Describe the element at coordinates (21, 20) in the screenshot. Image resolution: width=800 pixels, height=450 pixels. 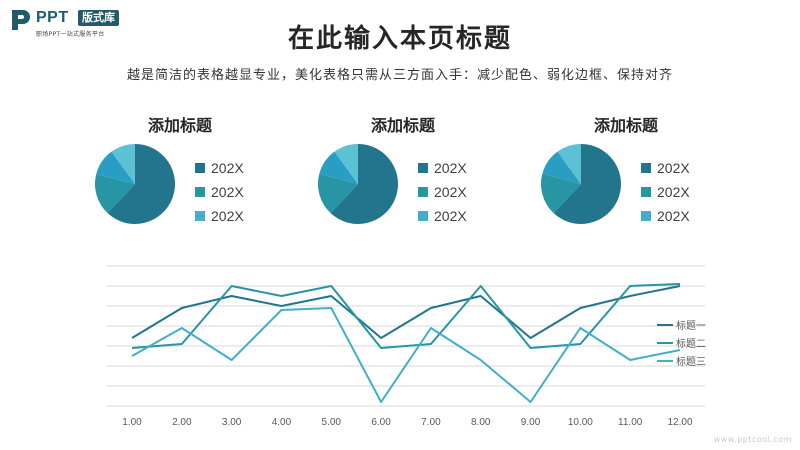
I see `logo-p-icon` at that location.